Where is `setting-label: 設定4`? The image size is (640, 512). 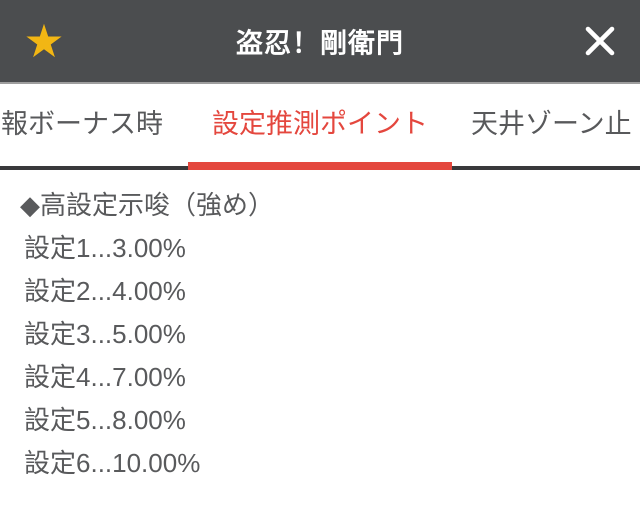
setting-label: 設定4 is located at coordinates (57, 377).